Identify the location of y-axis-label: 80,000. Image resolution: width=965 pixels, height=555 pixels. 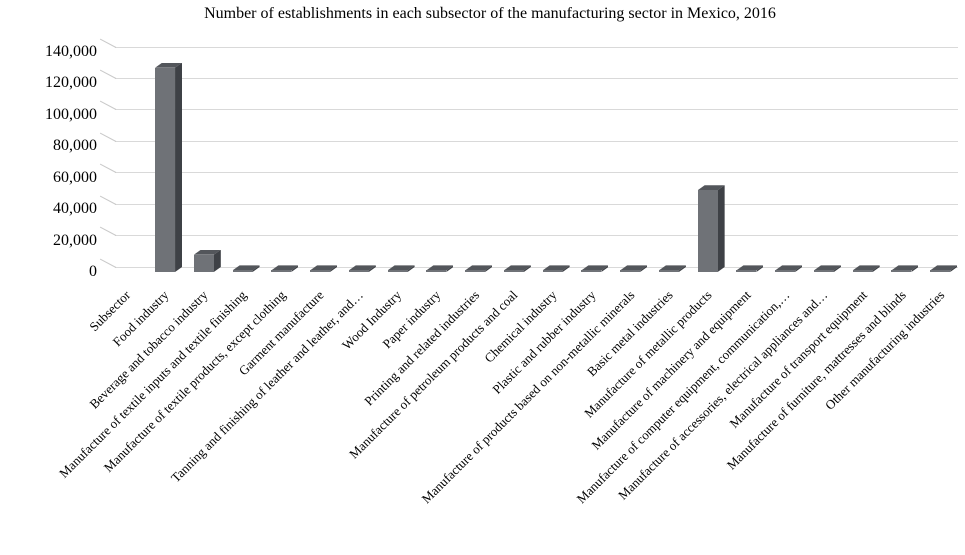
(75, 146).